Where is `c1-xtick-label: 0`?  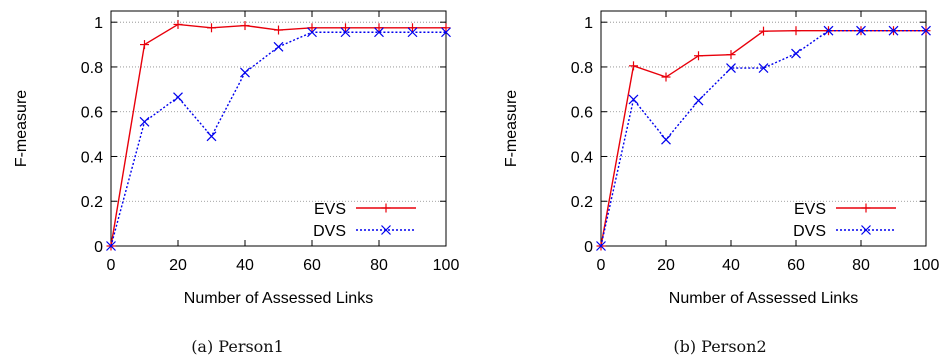
c1-xtick-label: 0 is located at coordinates (601, 265).